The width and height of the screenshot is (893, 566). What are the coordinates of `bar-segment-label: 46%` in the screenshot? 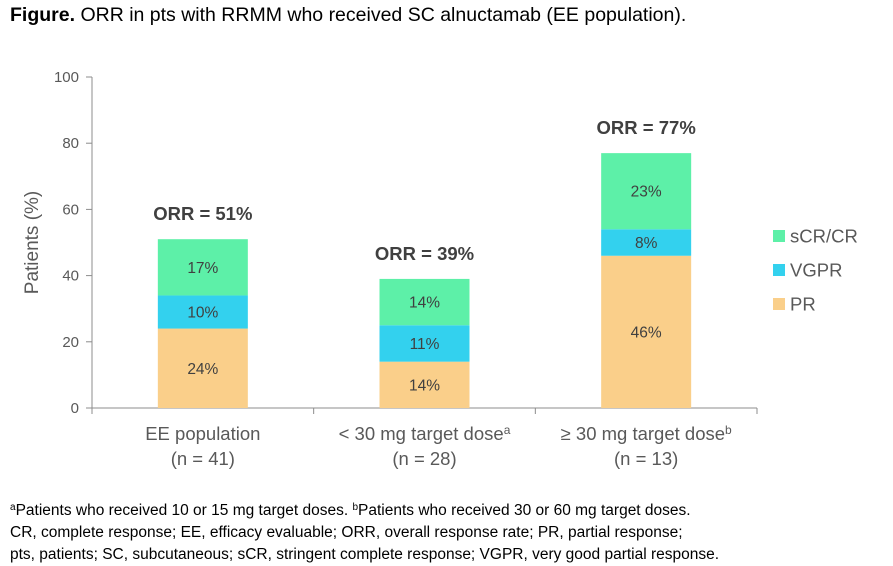 It's located at (646, 332).